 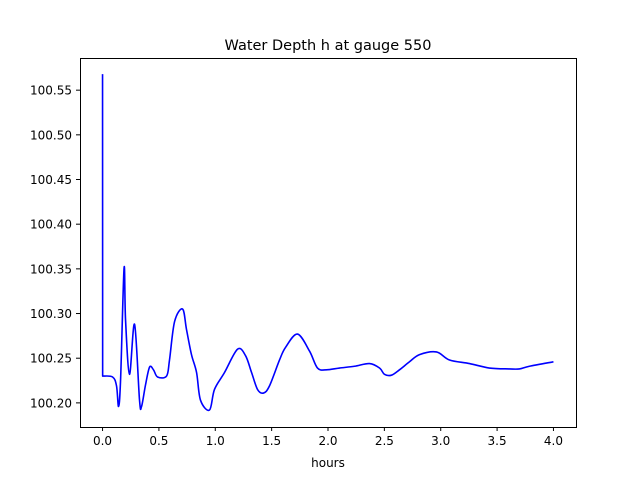 What do you see at coordinates (51, 91) in the screenshot?
I see `y-tick-label: 100.55` at bounding box center [51, 91].